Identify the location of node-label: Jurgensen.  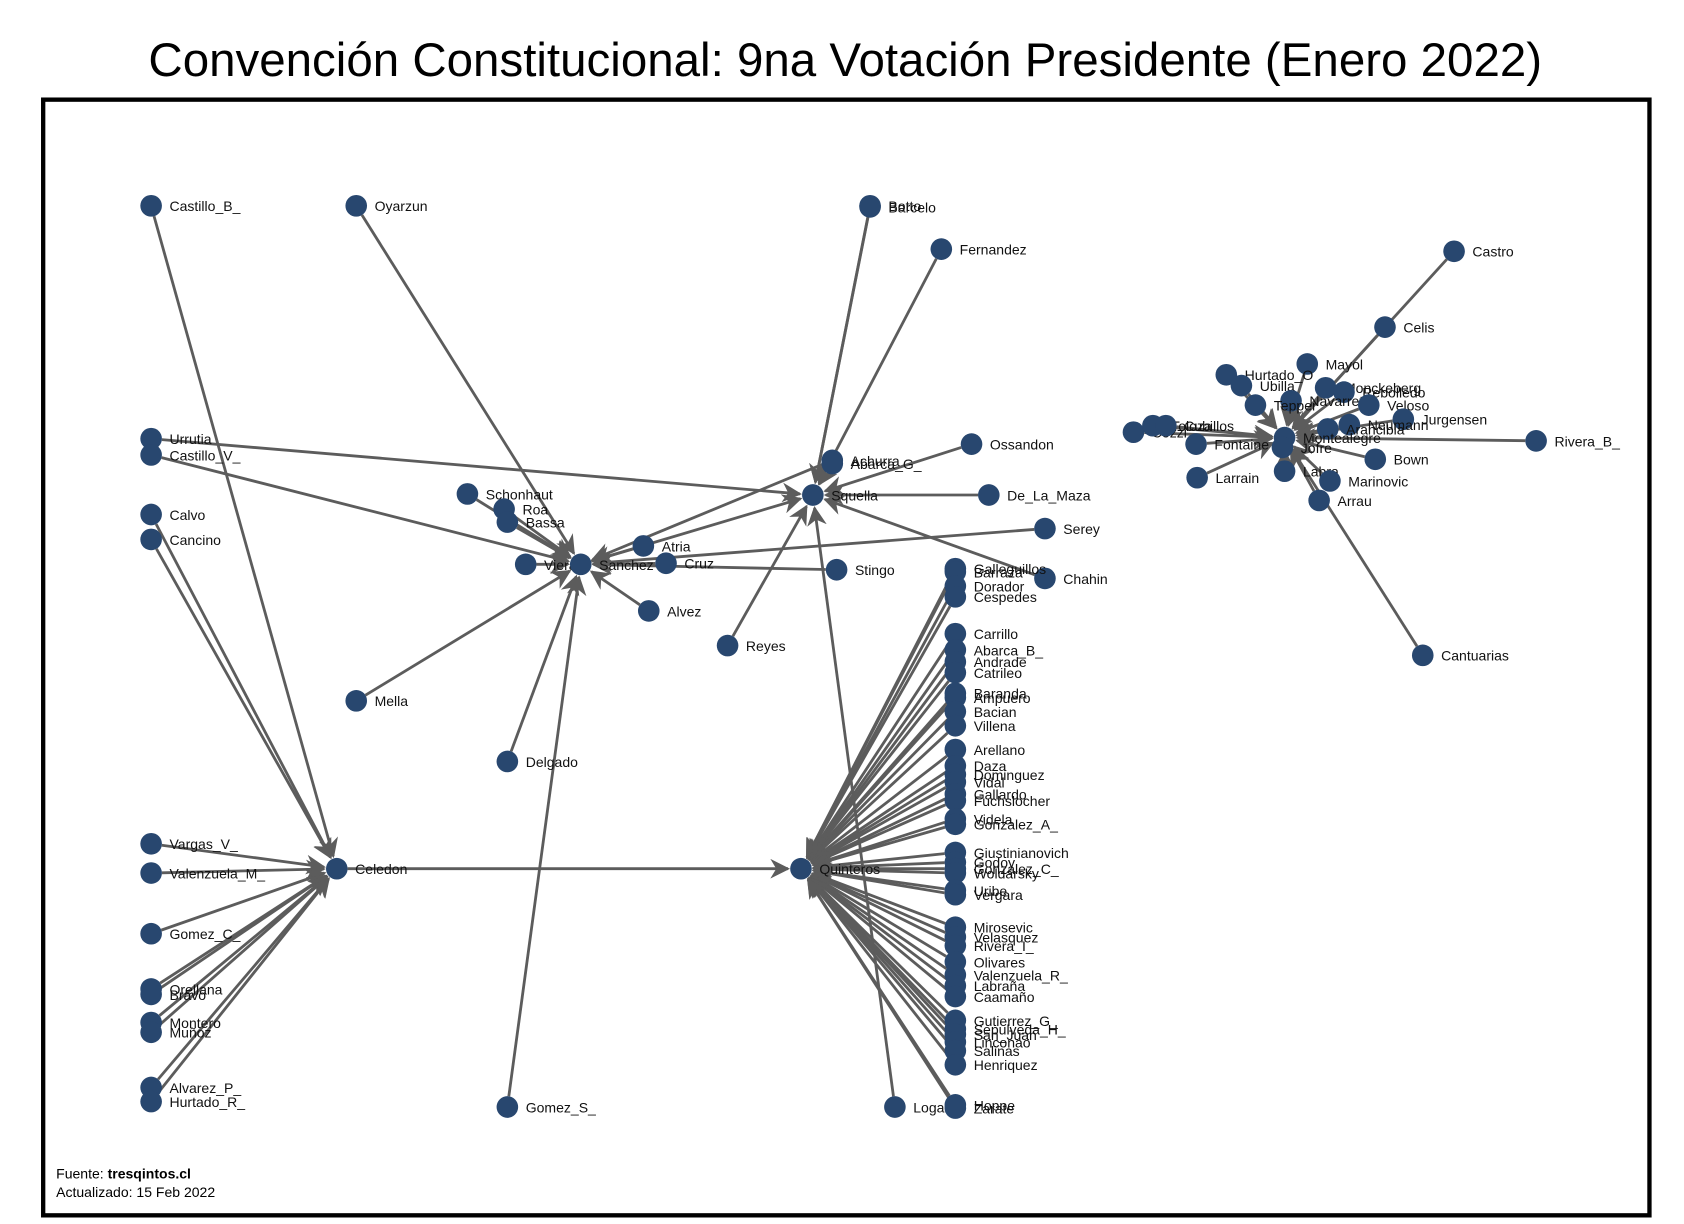
(1454, 420).